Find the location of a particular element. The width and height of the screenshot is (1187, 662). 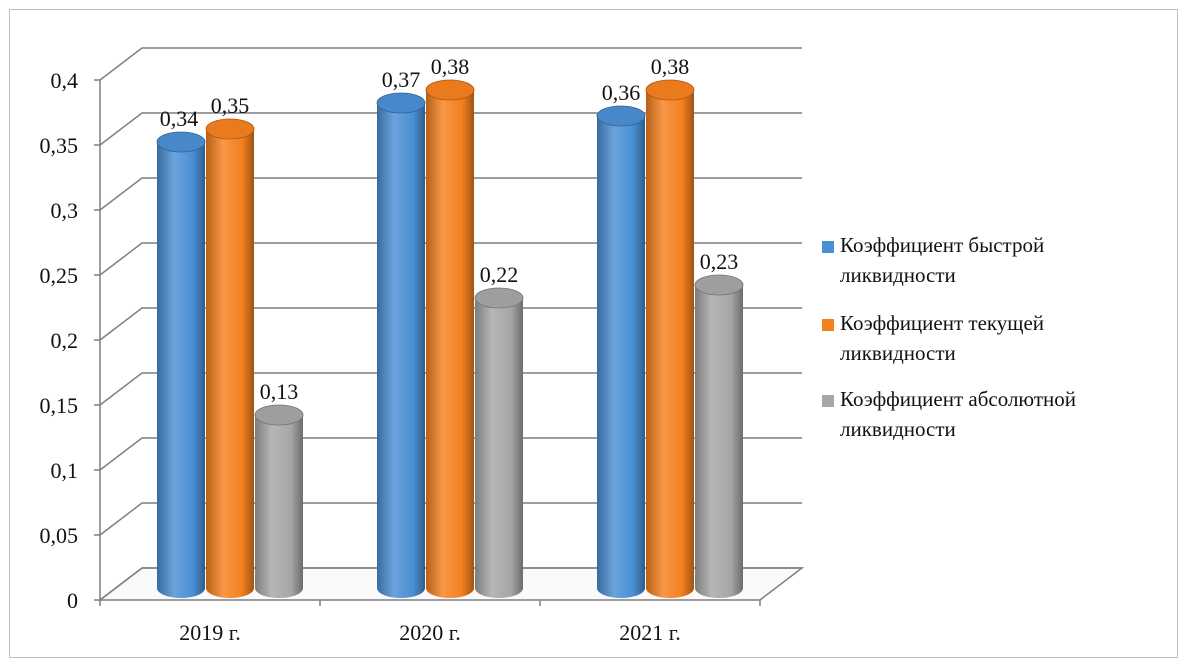

legend-item: Коэффициент быстрой ликвидности is located at coordinates (933, 260).